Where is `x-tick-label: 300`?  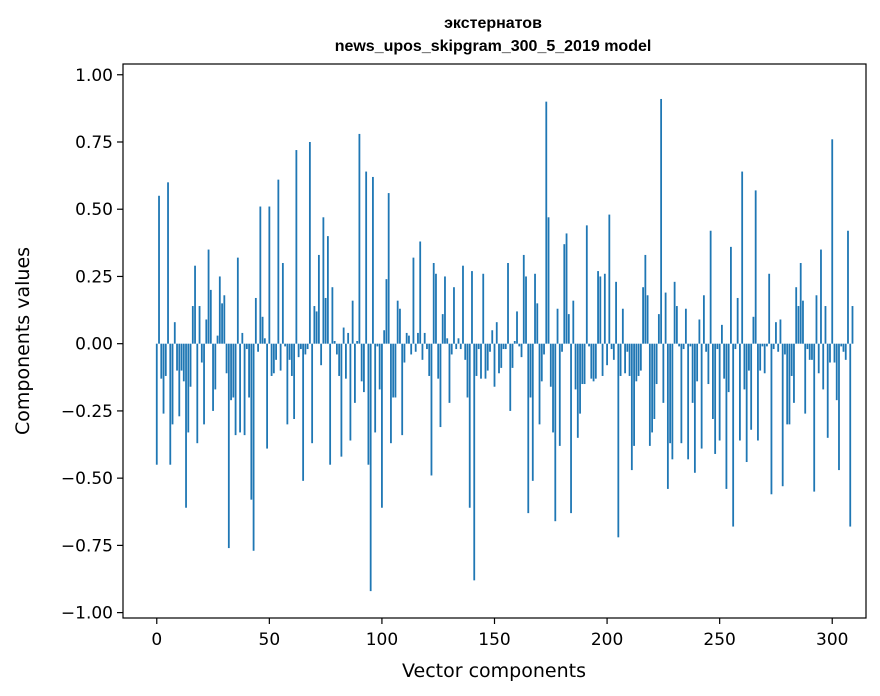
x-tick-label: 300 is located at coordinates (832, 640).